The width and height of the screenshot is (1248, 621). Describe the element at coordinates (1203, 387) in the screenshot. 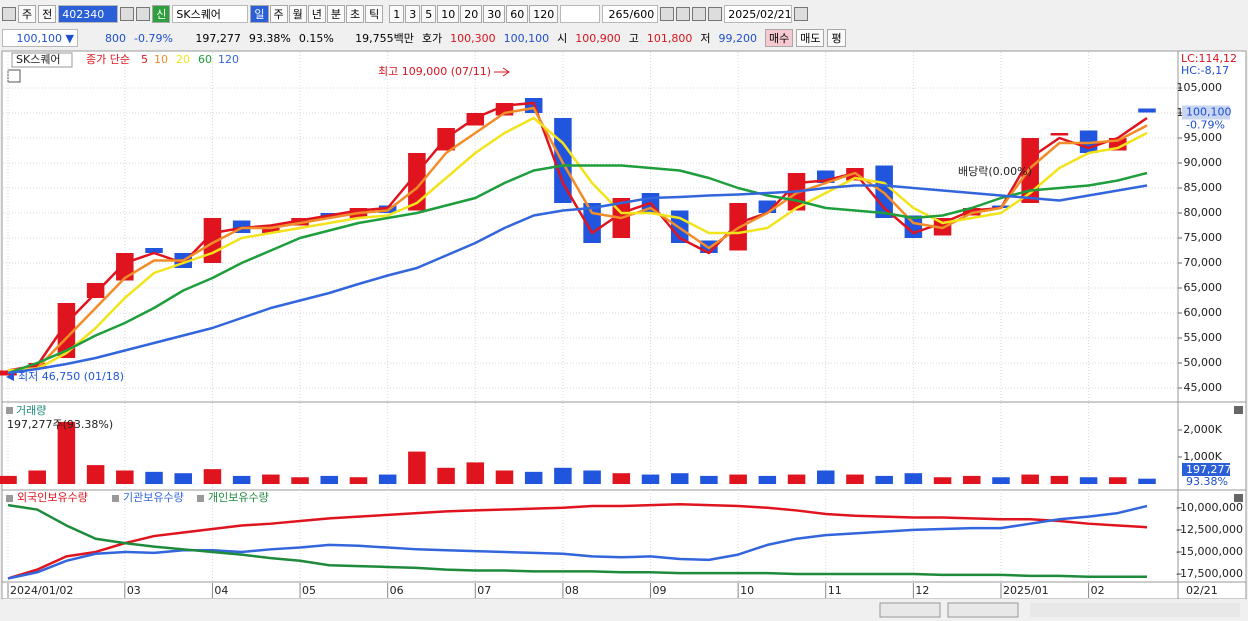

I see `y-tick-label: 45,000` at that location.